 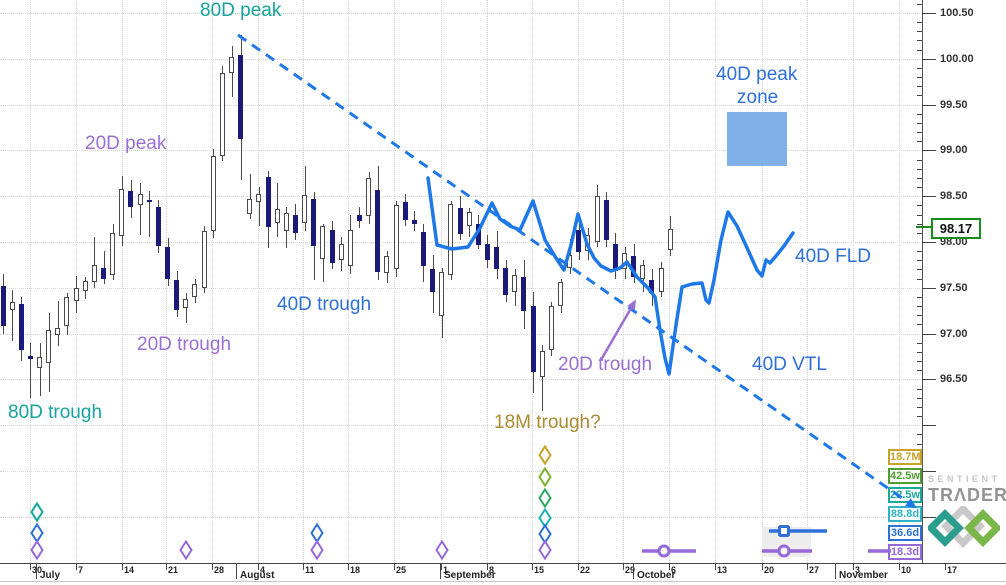 I want to click on date-label: 14, so click(x=129, y=570).